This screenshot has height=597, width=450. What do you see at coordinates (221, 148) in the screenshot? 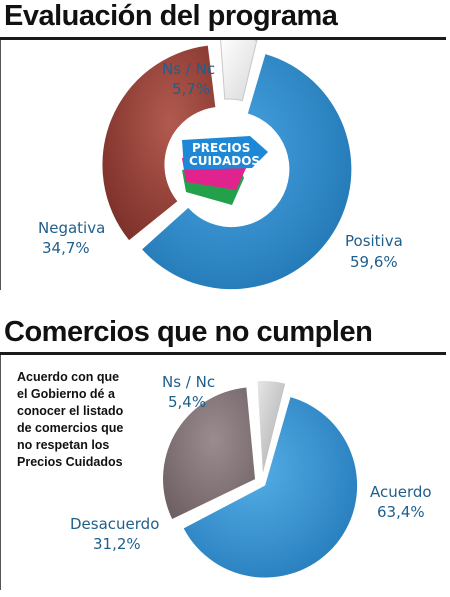
I see `logo-text-line1: PRECIOS` at bounding box center [221, 148].